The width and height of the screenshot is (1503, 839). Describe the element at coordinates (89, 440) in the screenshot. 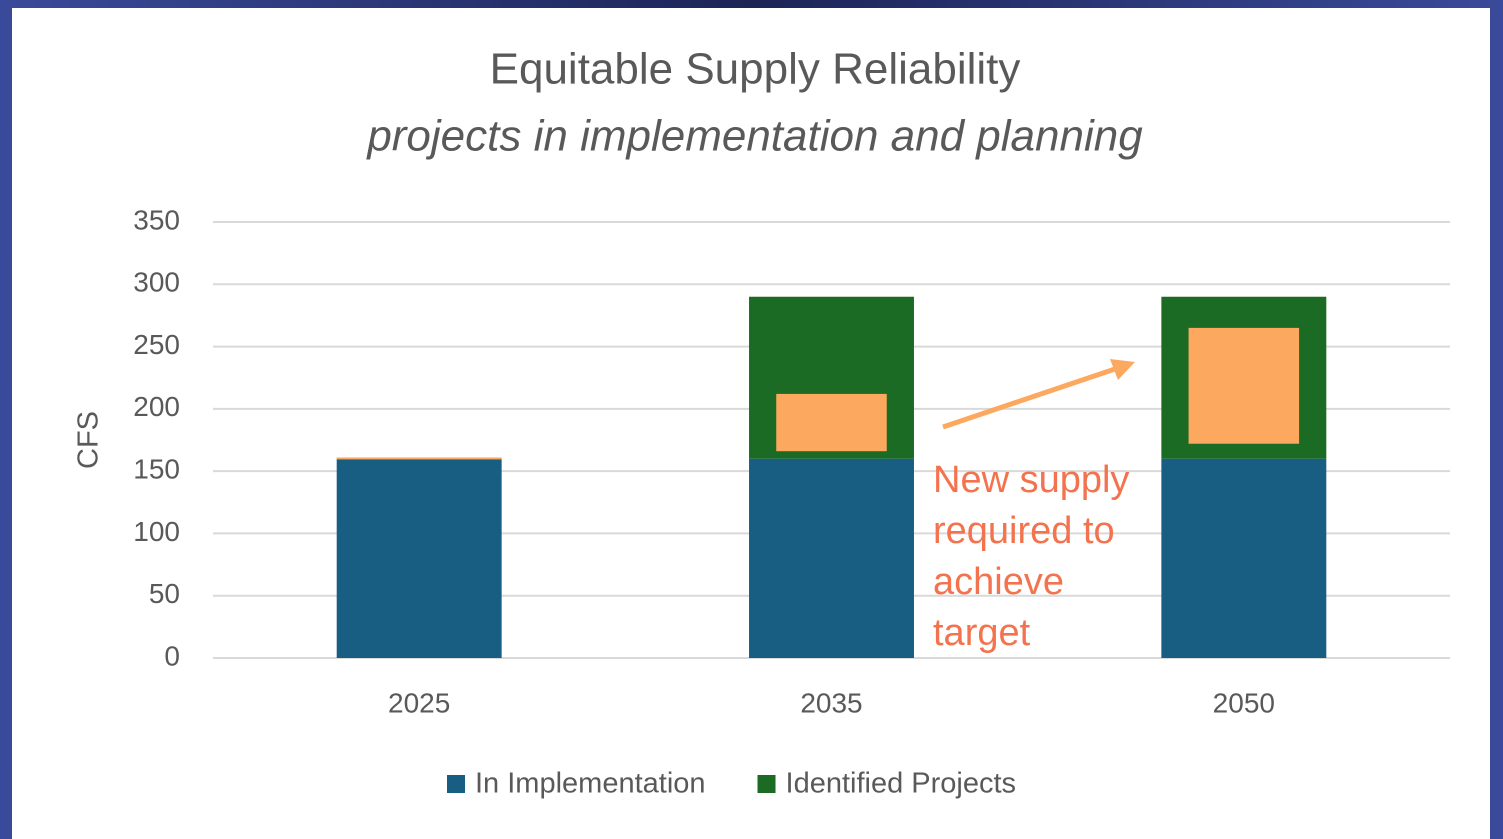

I see `y-axis-label: CFS` at that location.